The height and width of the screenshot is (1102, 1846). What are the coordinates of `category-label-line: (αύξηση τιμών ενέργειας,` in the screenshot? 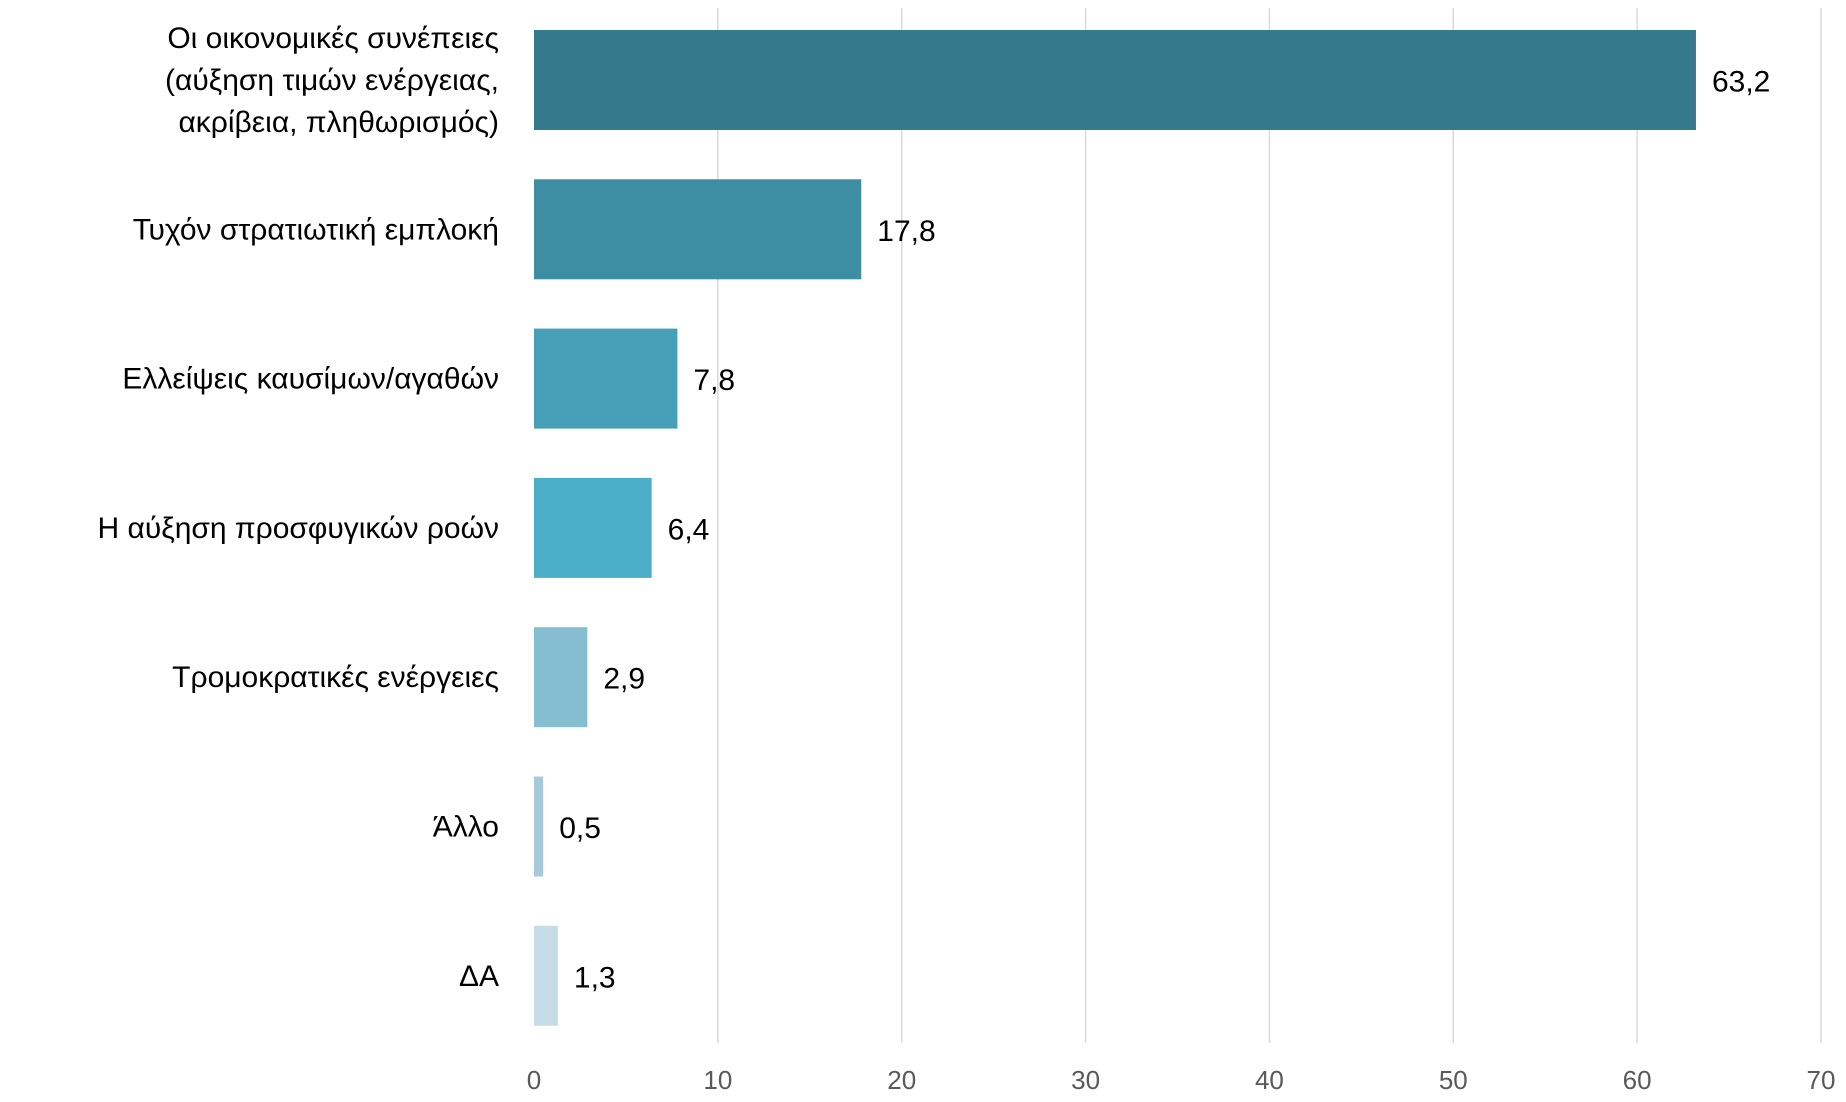 It's located at (332, 80).